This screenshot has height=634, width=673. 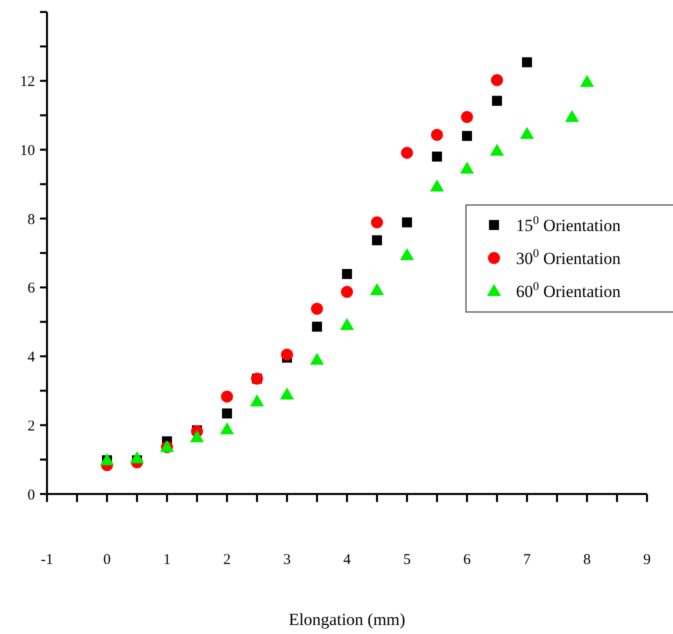 What do you see at coordinates (27, 82) in the screenshot?
I see `y-tick-label: 12` at bounding box center [27, 82].